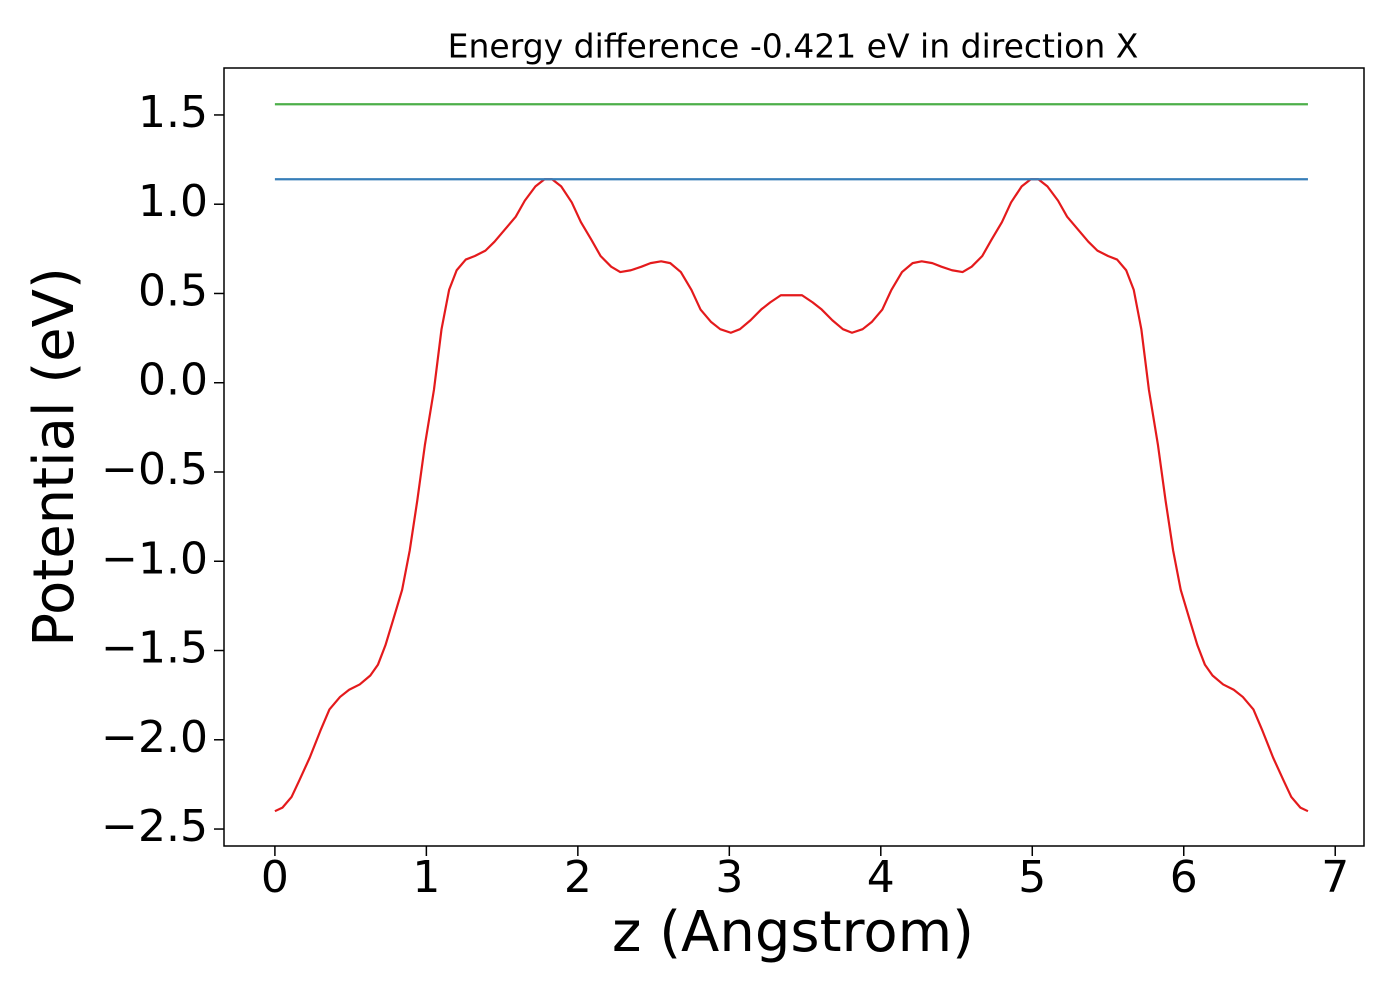 The image size is (1400, 1000). What do you see at coordinates (275, 877) in the screenshot?
I see `x-tick-label: 0` at bounding box center [275, 877].